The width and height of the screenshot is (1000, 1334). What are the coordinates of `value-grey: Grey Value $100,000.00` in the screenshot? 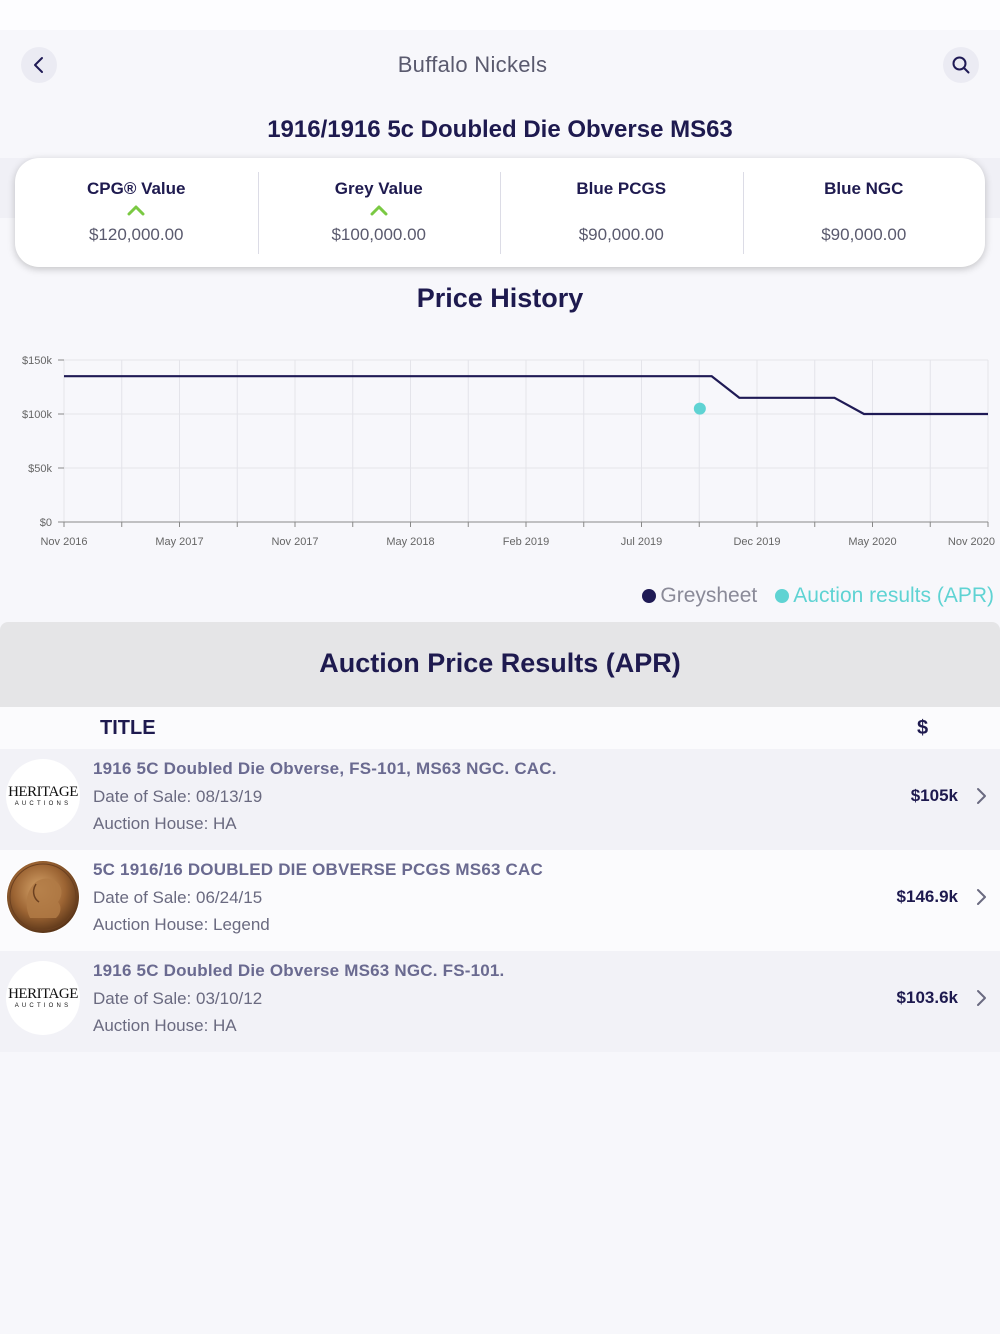 It's located at (379, 212).